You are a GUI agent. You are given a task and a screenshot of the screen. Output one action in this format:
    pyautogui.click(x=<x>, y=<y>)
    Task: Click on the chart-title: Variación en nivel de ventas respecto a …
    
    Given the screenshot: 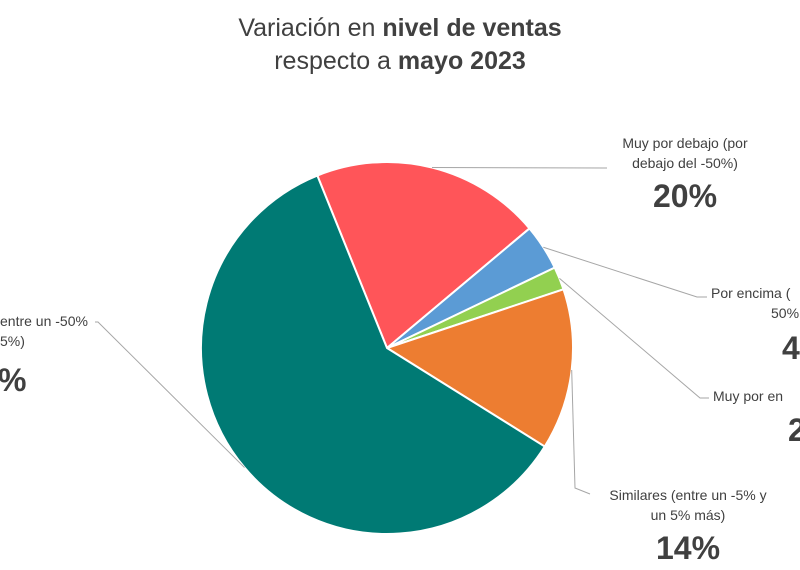 What is the action you would take?
    pyautogui.click(x=400, y=44)
    